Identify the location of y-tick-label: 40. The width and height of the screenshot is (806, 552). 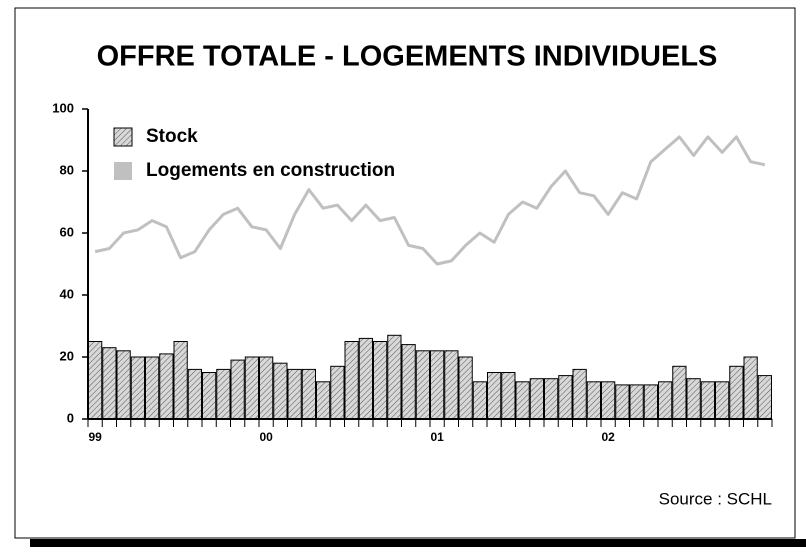
(67, 293).